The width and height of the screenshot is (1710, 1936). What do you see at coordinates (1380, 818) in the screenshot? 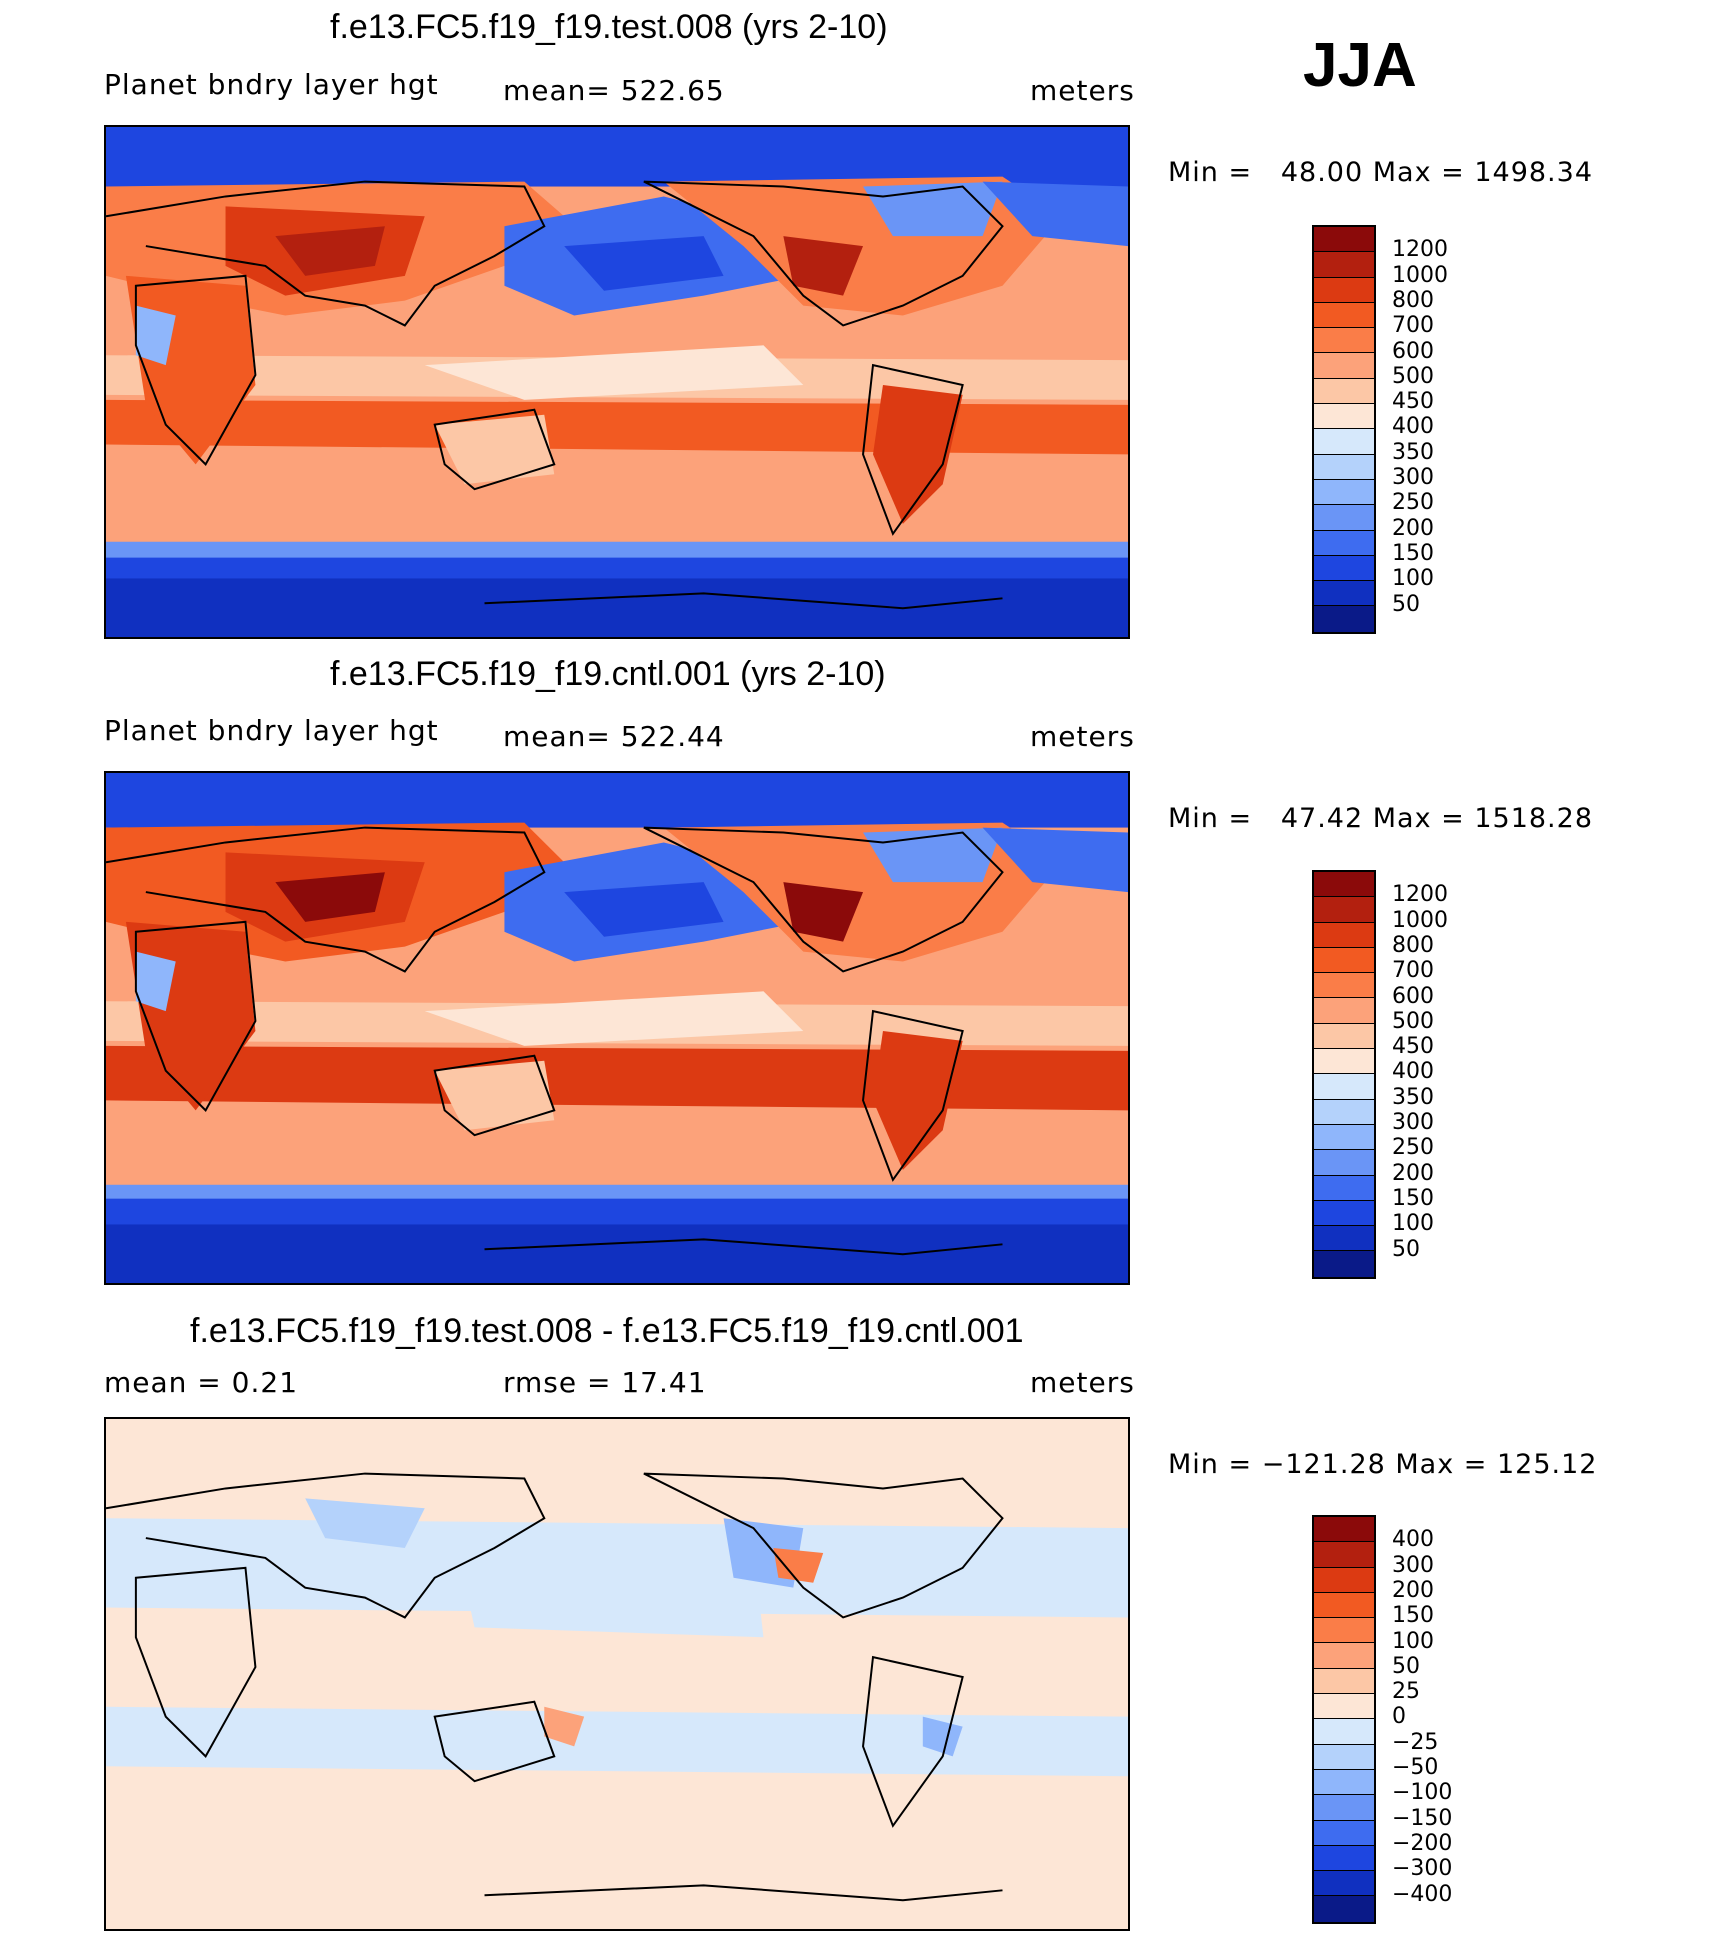
I see `panel-2-minmax: Min = 47.42 Max = 1518.28` at bounding box center [1380, 818].